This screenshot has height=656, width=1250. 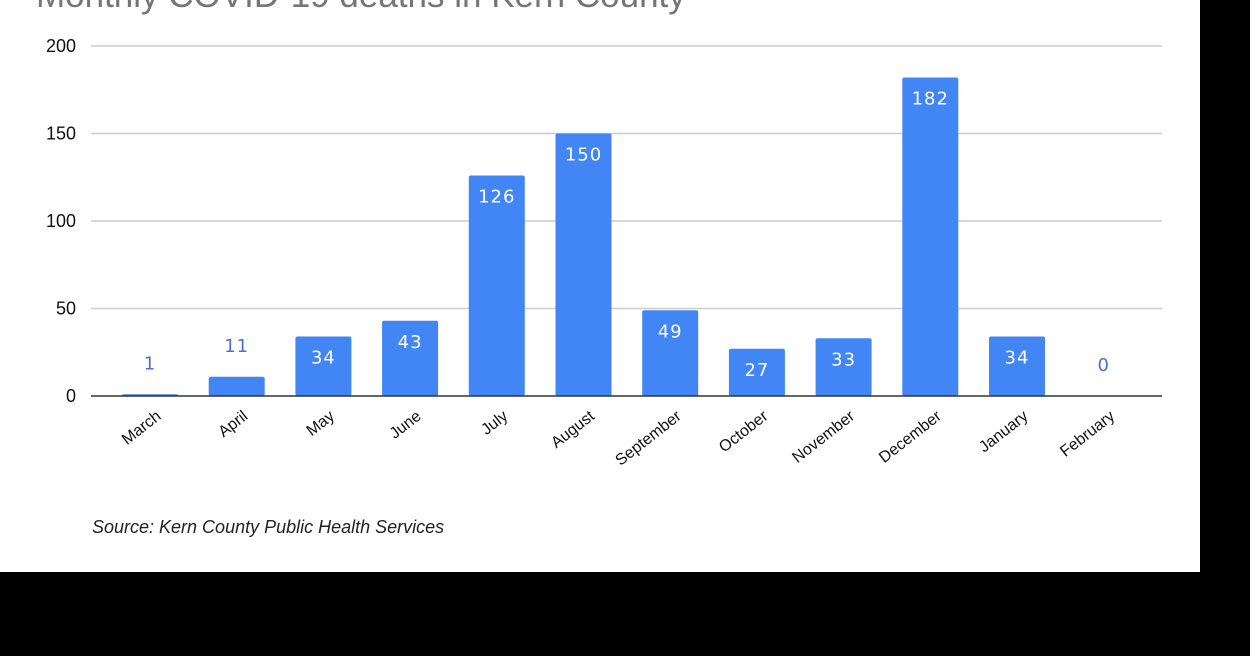 I want to click on data-label: 49, so click(x=670, y=331).